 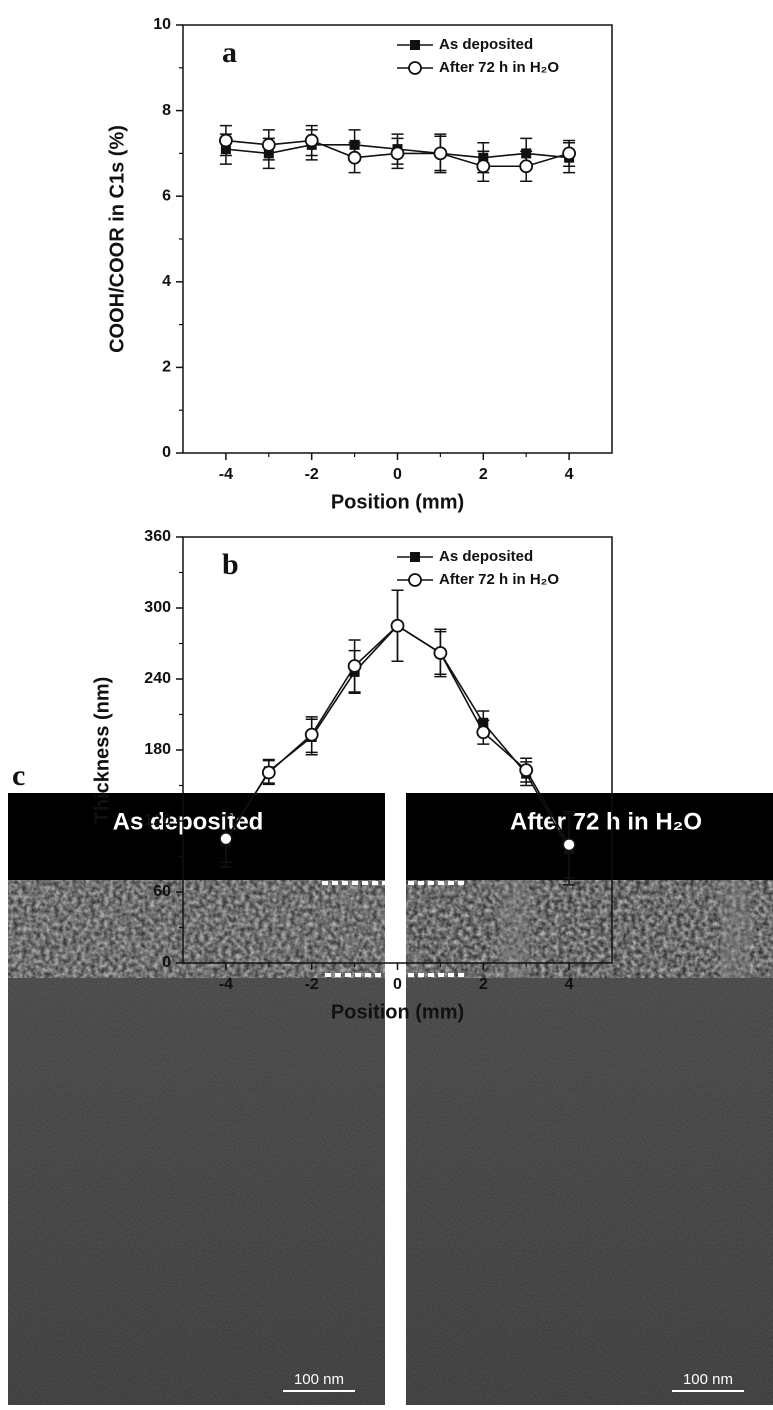 I want to click on image-title: After 72 h in H₂O, so click(x=606, y=821).